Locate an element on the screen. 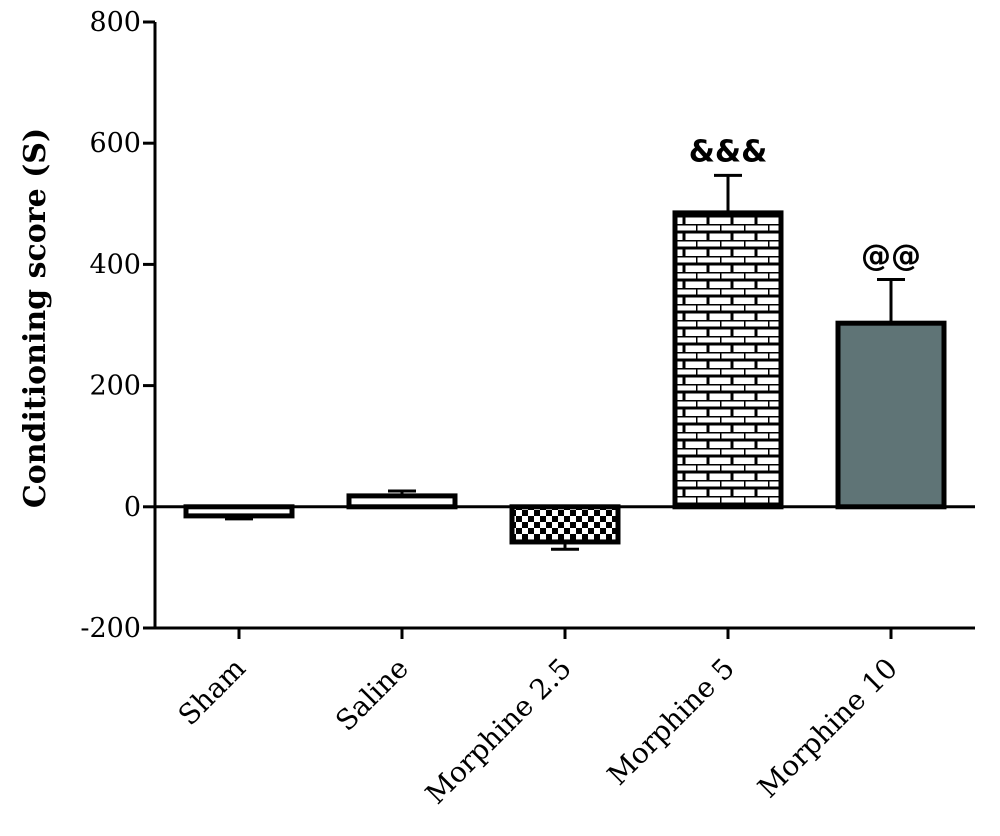  y-tick-label: 400 is located at coordinates (115, 264).